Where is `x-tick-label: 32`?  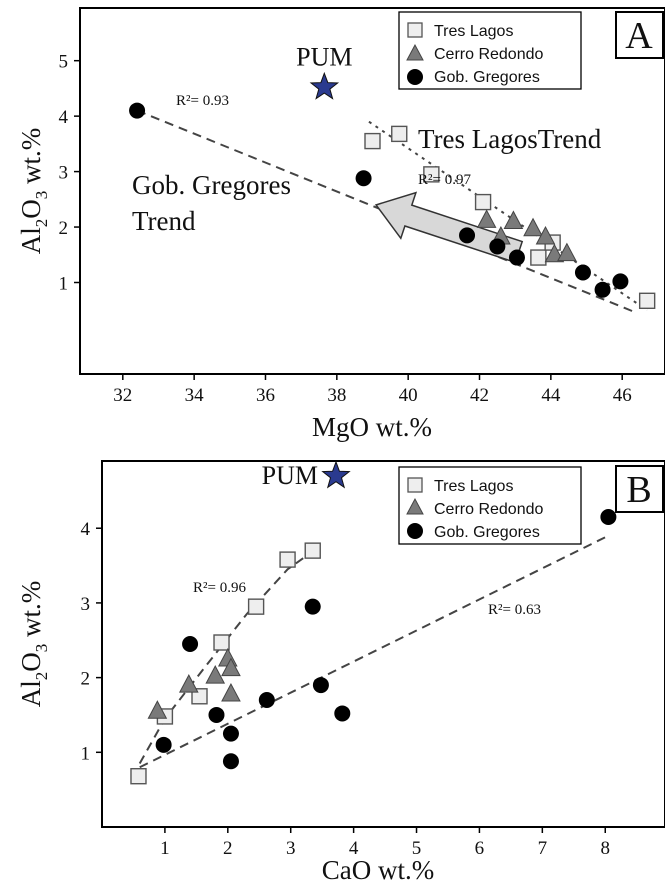
x-tick-label: 32 is located at coordinates (122, 395).